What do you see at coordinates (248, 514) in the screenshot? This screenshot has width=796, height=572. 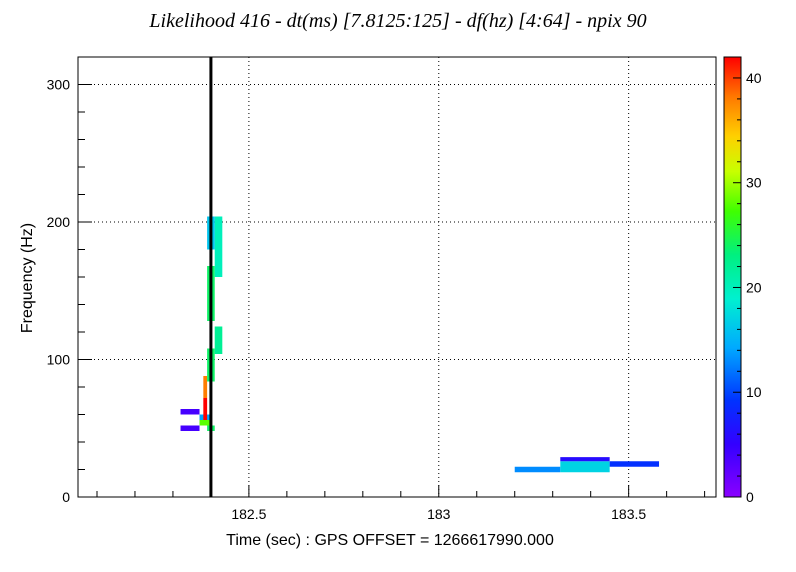 I see `x-tick-label: 182.5` at bounding box center [248, 514].